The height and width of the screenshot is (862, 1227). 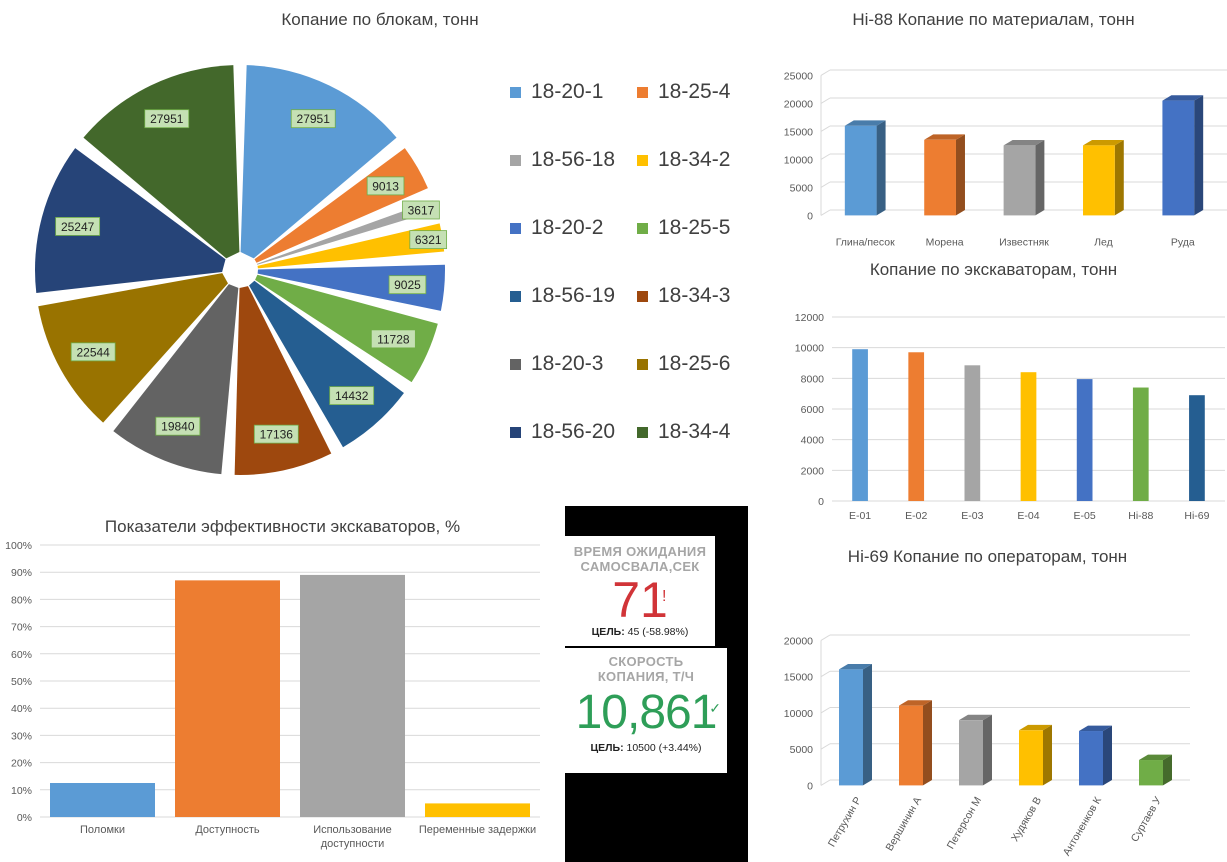 What do you see at coordinates (993, 19) in the screenshot?
I see `materials-chart-title: Hi-88 Копание по материалам, тонн` at bounding box center [993, 19].